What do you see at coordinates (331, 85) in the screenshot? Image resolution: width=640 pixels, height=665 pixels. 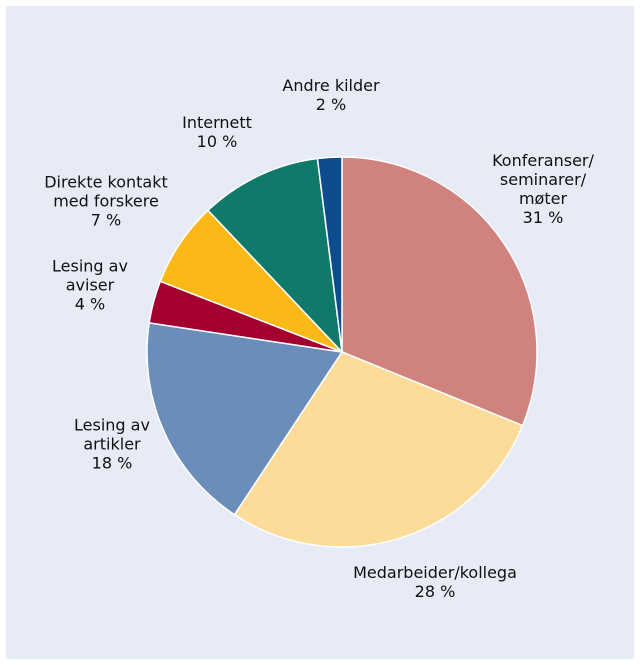 I see `slice-category-label: Andre kilder` at bounding box center [331, 85].